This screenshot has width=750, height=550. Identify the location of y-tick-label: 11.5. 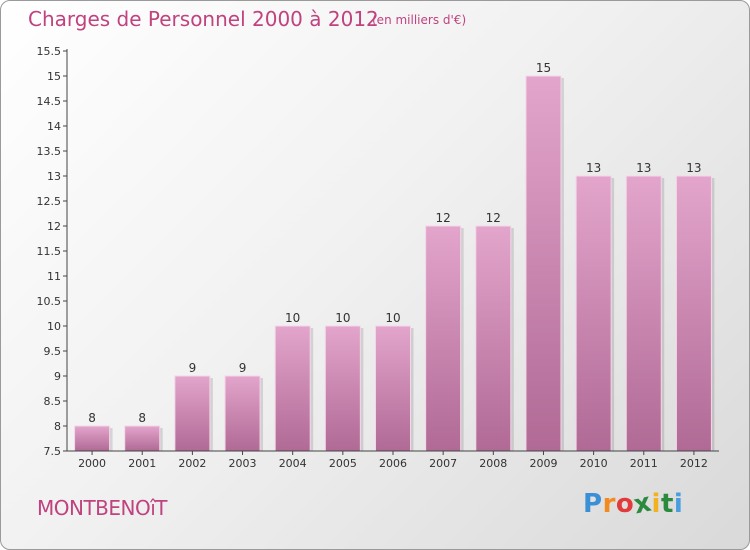
(49, 251).